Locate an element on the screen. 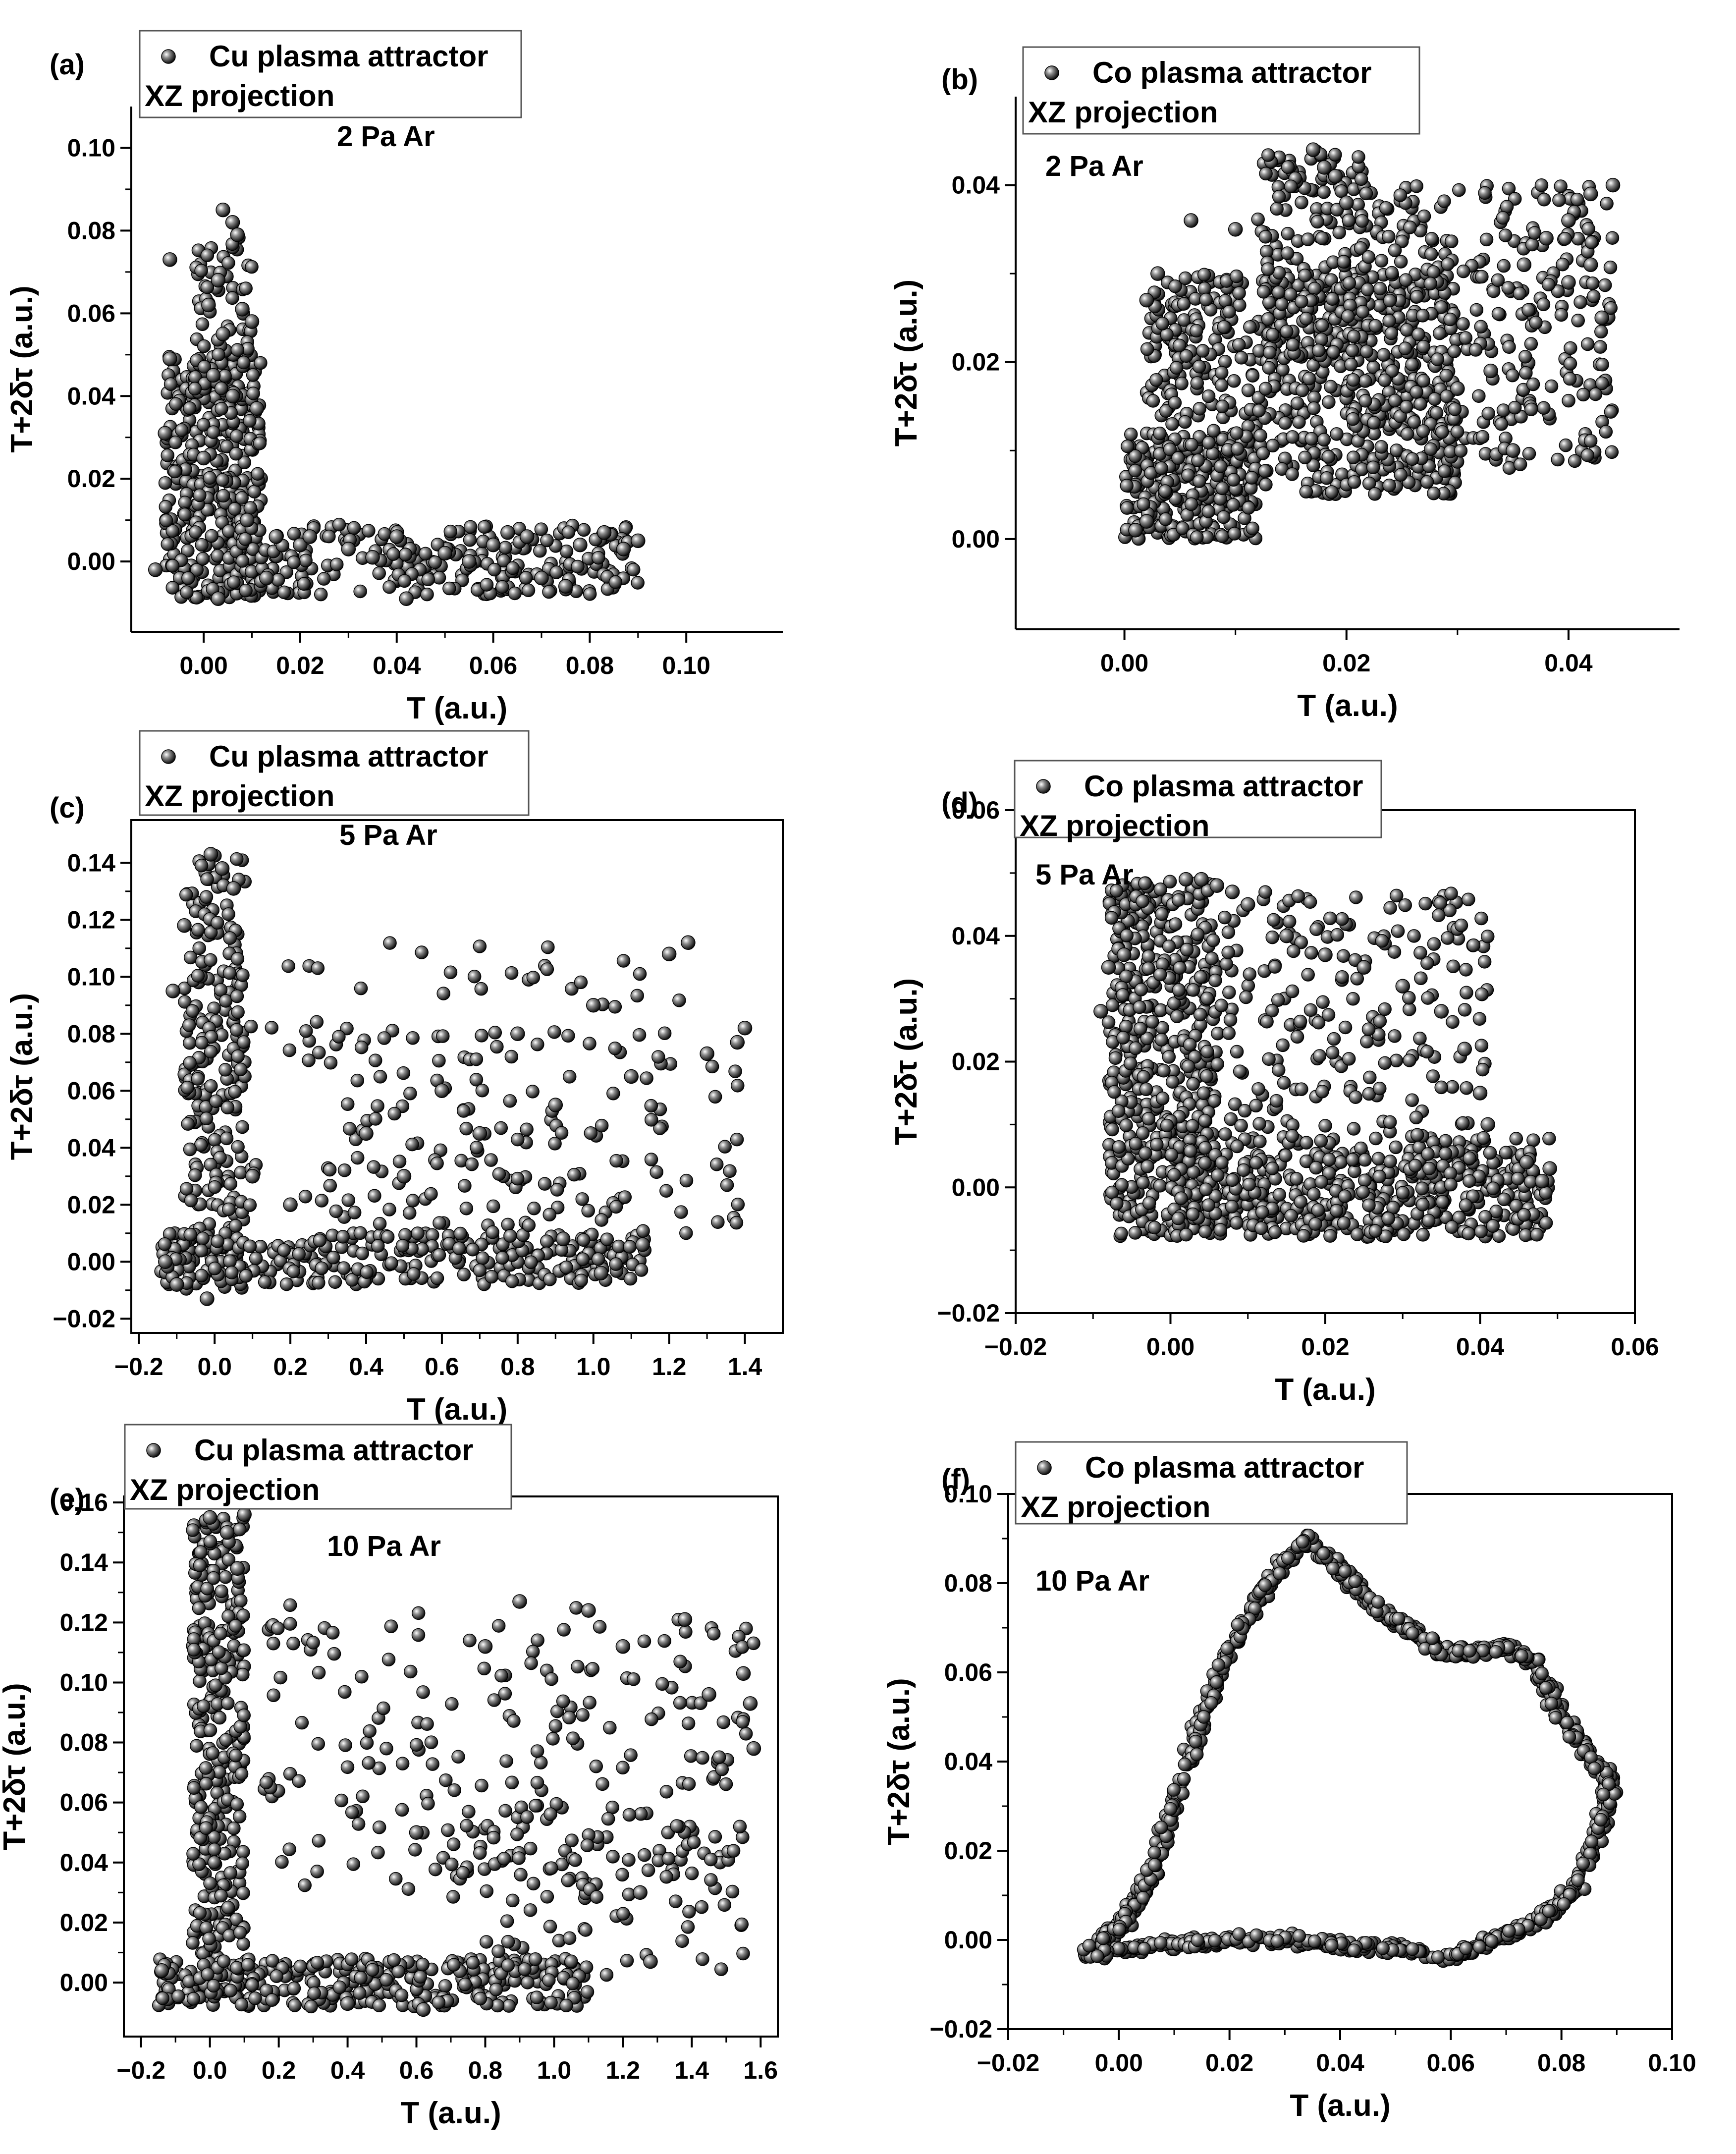 The height and width of the screenshot is (2154, 1736). x-tick-label: 0.6 is located at coordinates (416, 2070).